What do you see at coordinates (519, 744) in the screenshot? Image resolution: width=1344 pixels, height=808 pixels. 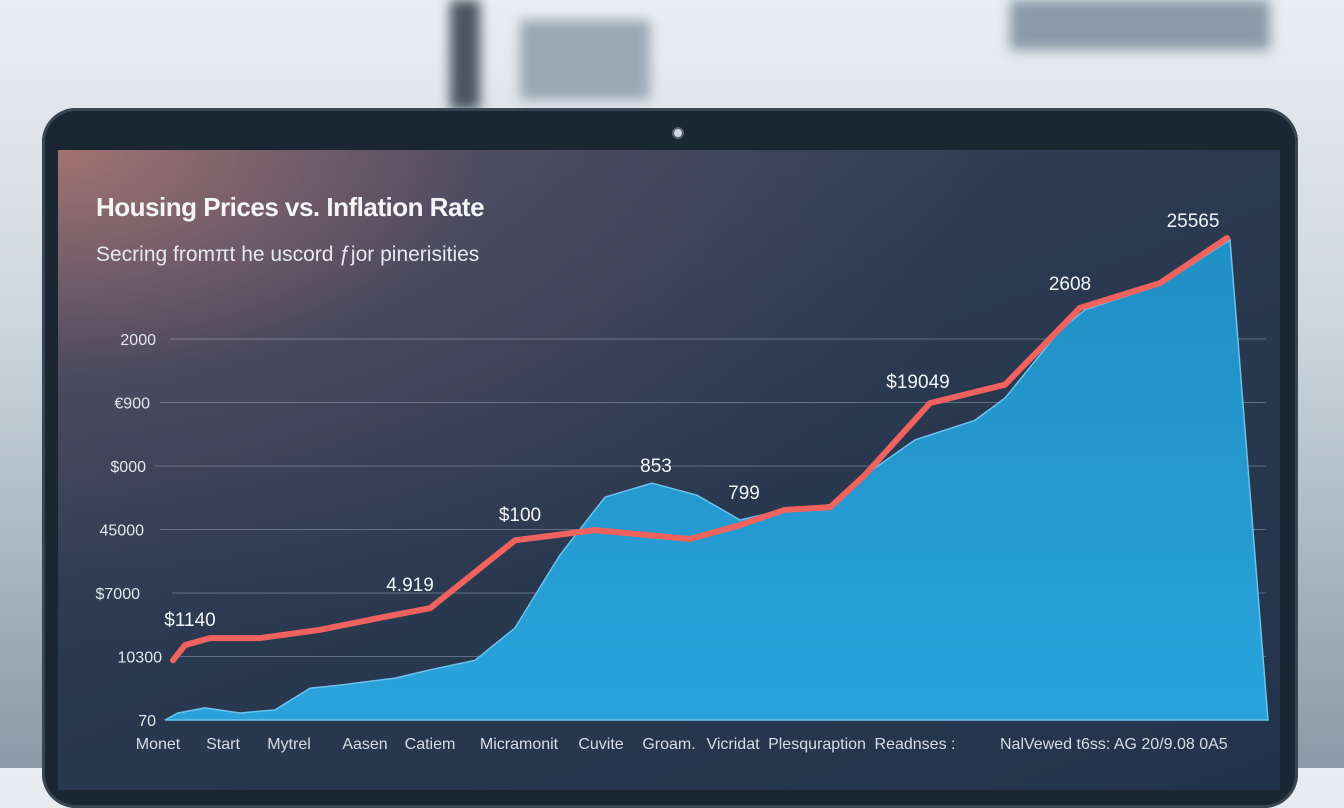 I see `x-tick-label: Micramonit` at bounding box center [519, 744].